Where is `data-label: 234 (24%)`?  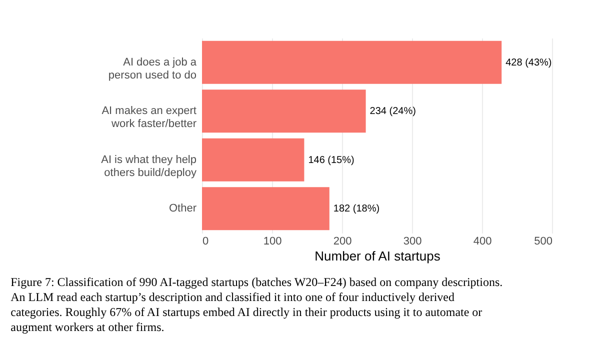 data-label: 234 (24%) is located at coordinates (393, 112).